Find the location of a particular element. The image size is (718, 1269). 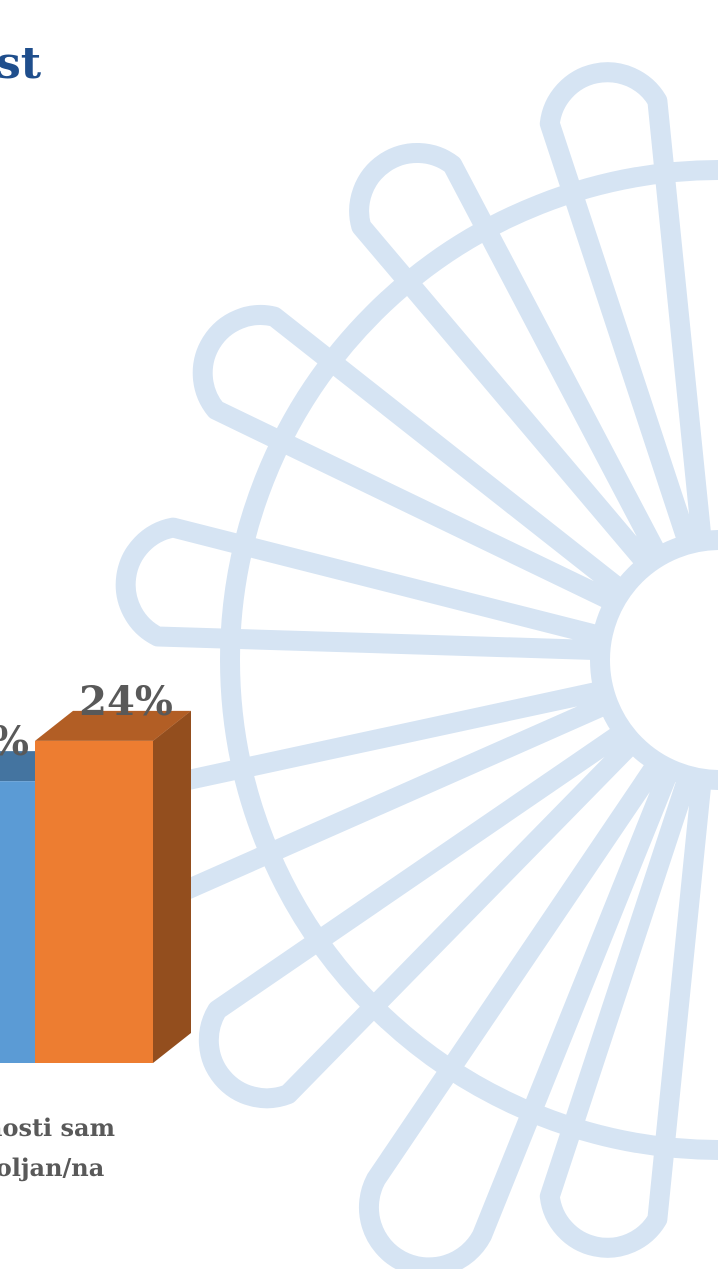

chart-title: st is located at coordinates (21, 63).